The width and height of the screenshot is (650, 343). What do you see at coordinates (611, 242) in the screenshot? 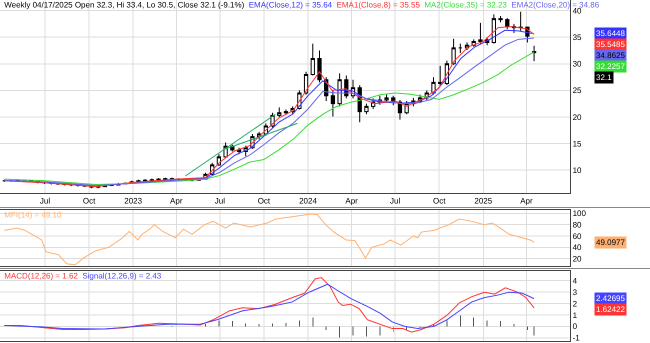
I see `text: 49.0977` at bounding box center [611, 242].